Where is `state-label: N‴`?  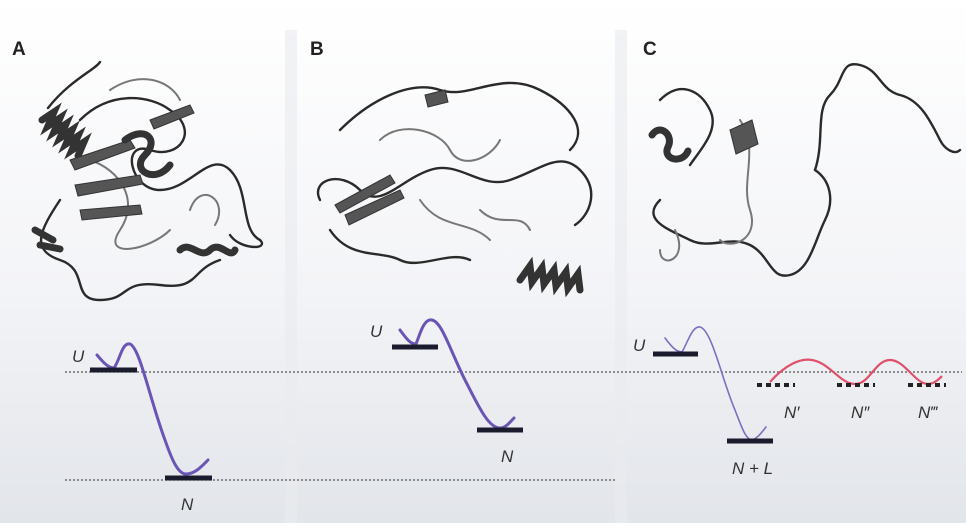
state-label: N‴ is located at coordinates (928, 412).